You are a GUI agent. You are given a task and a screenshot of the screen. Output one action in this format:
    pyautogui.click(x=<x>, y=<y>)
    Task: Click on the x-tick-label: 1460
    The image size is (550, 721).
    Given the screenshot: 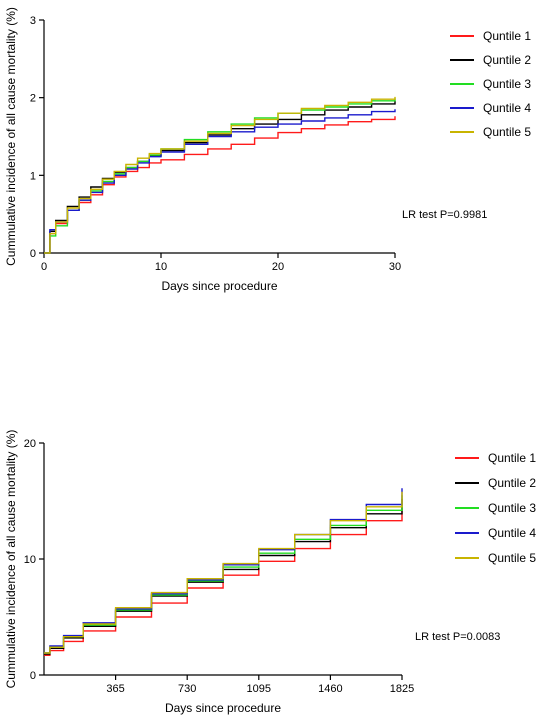 What is the action you would take?
    pyautogui.click(x=330, y=689)
    